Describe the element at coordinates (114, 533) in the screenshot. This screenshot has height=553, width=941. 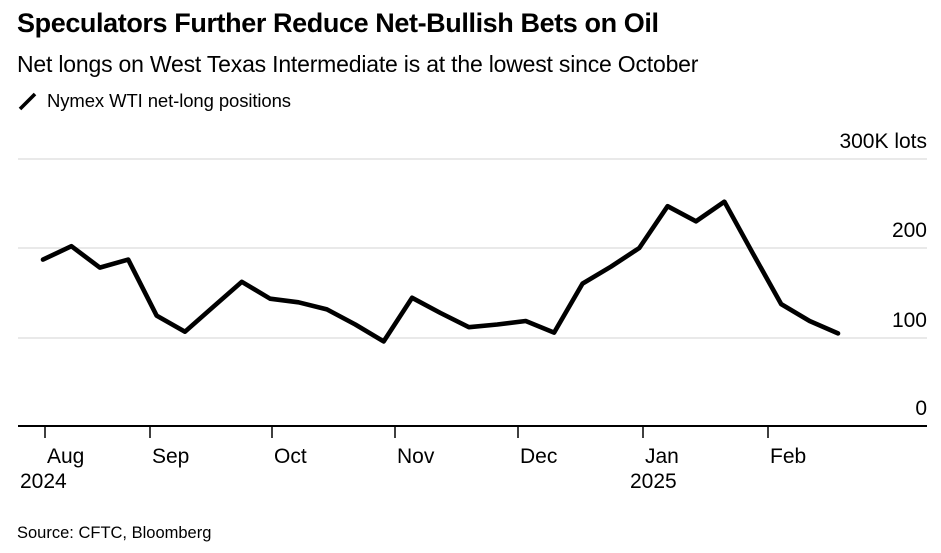
I see `source-attribution: Source: CFTC, Bloomberg` at that location.